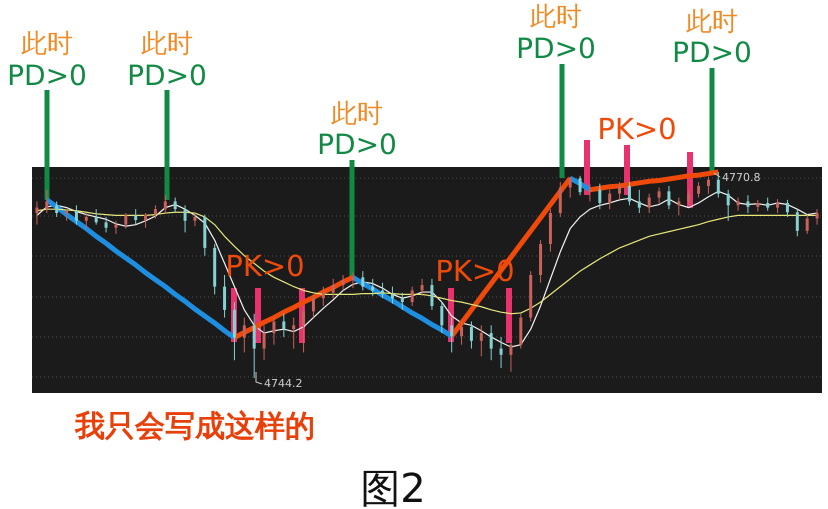 This screenshot has width=828, height=509. What do you see at coordinates (393, 487) in the screenshot?
I see `caption: 图2` at bounding box center [393, 487].